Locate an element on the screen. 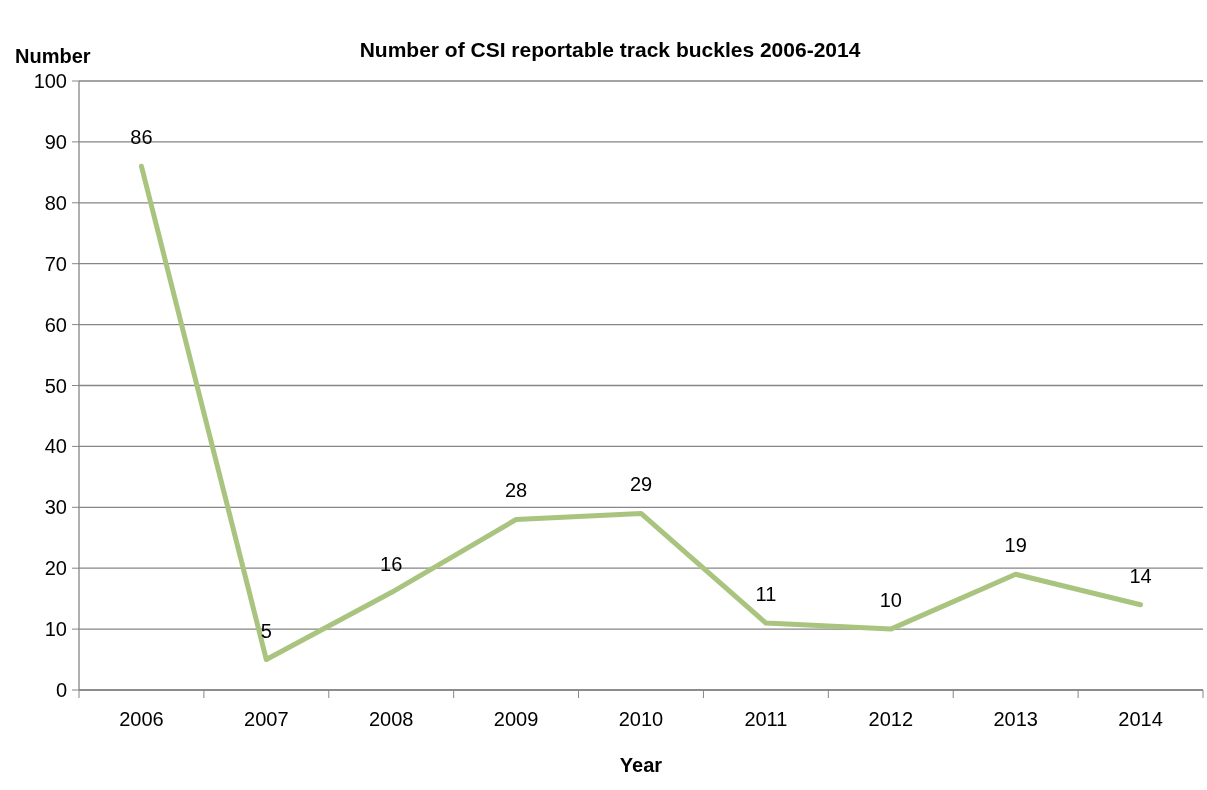  x-tick-label: 2008 is located at coordinates (391, 719).